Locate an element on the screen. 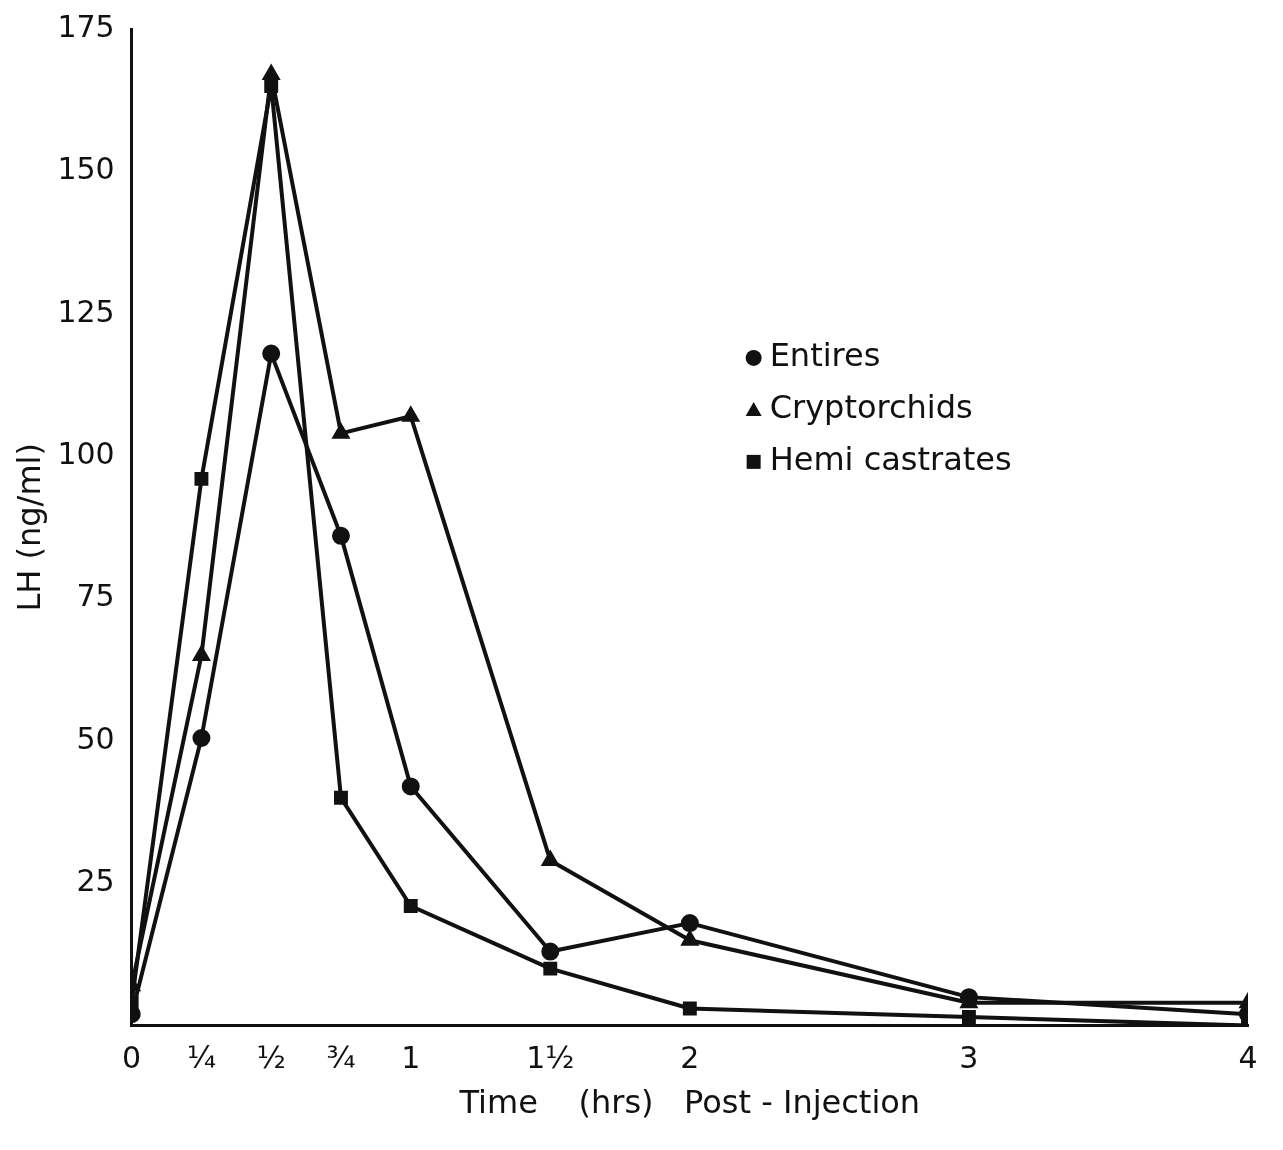 The height and width of the screenshot is (1150, 1283). x-tick-label: 3 is located at coordinates (969, 1058).